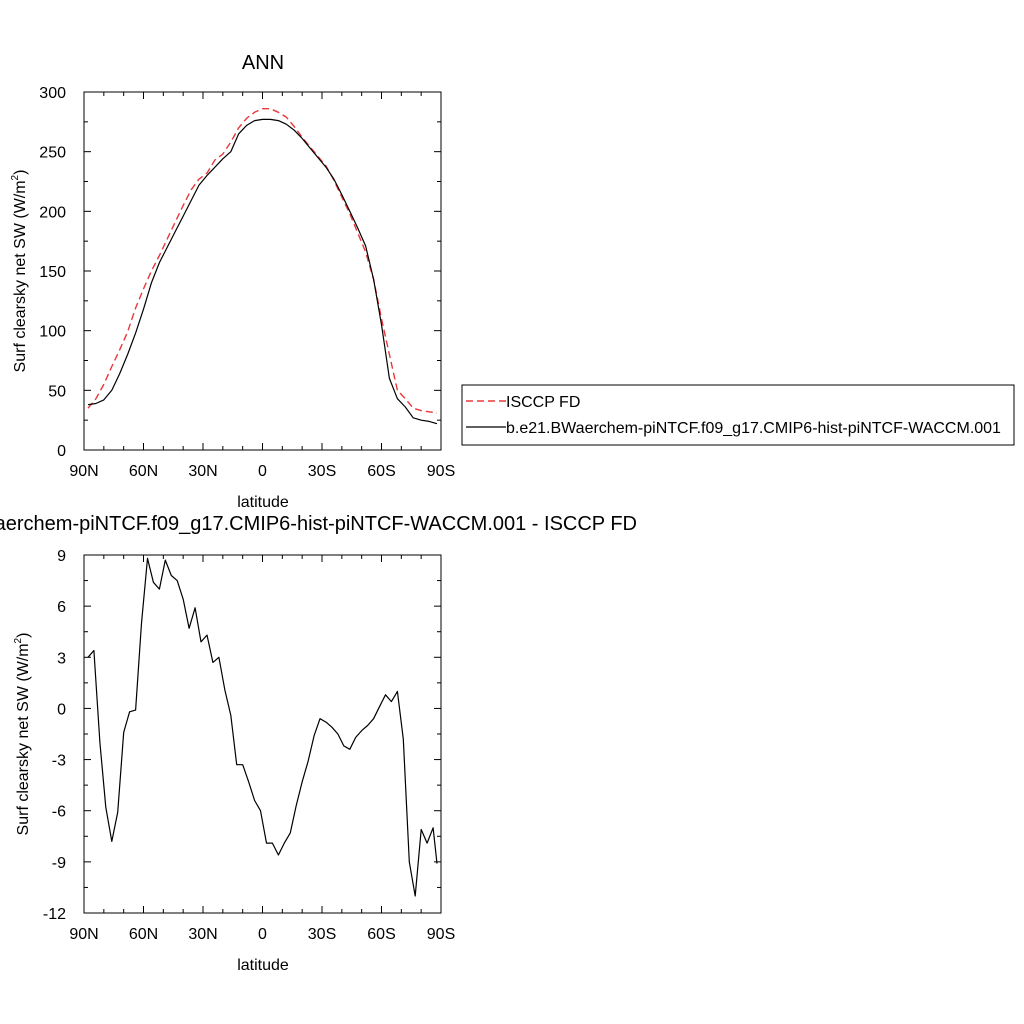  I want to click on y-tick-label: 100, so click(52, 332).